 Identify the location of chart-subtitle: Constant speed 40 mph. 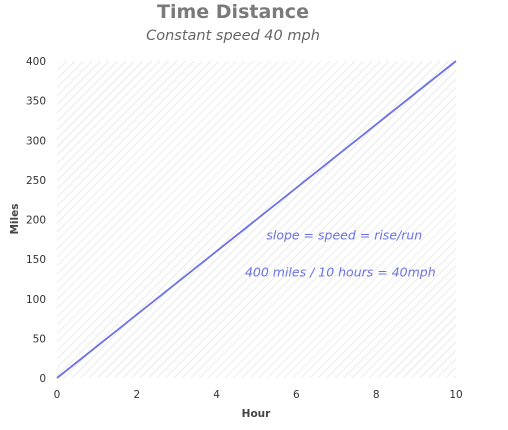
(233, 36).